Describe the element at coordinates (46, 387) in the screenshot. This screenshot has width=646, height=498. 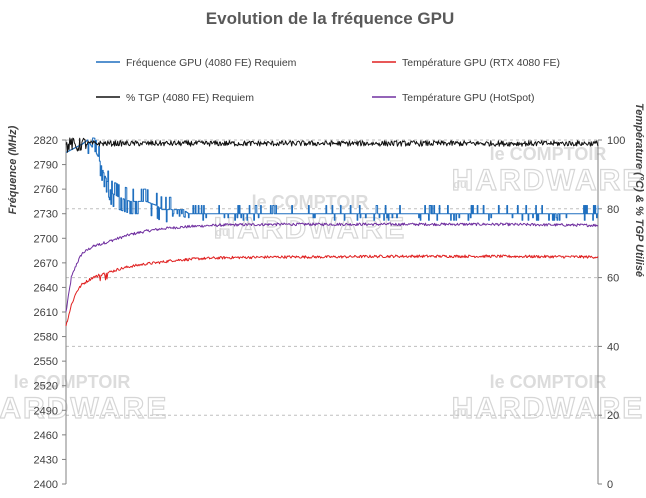
I see `y-tick-label: 2520` at that location.